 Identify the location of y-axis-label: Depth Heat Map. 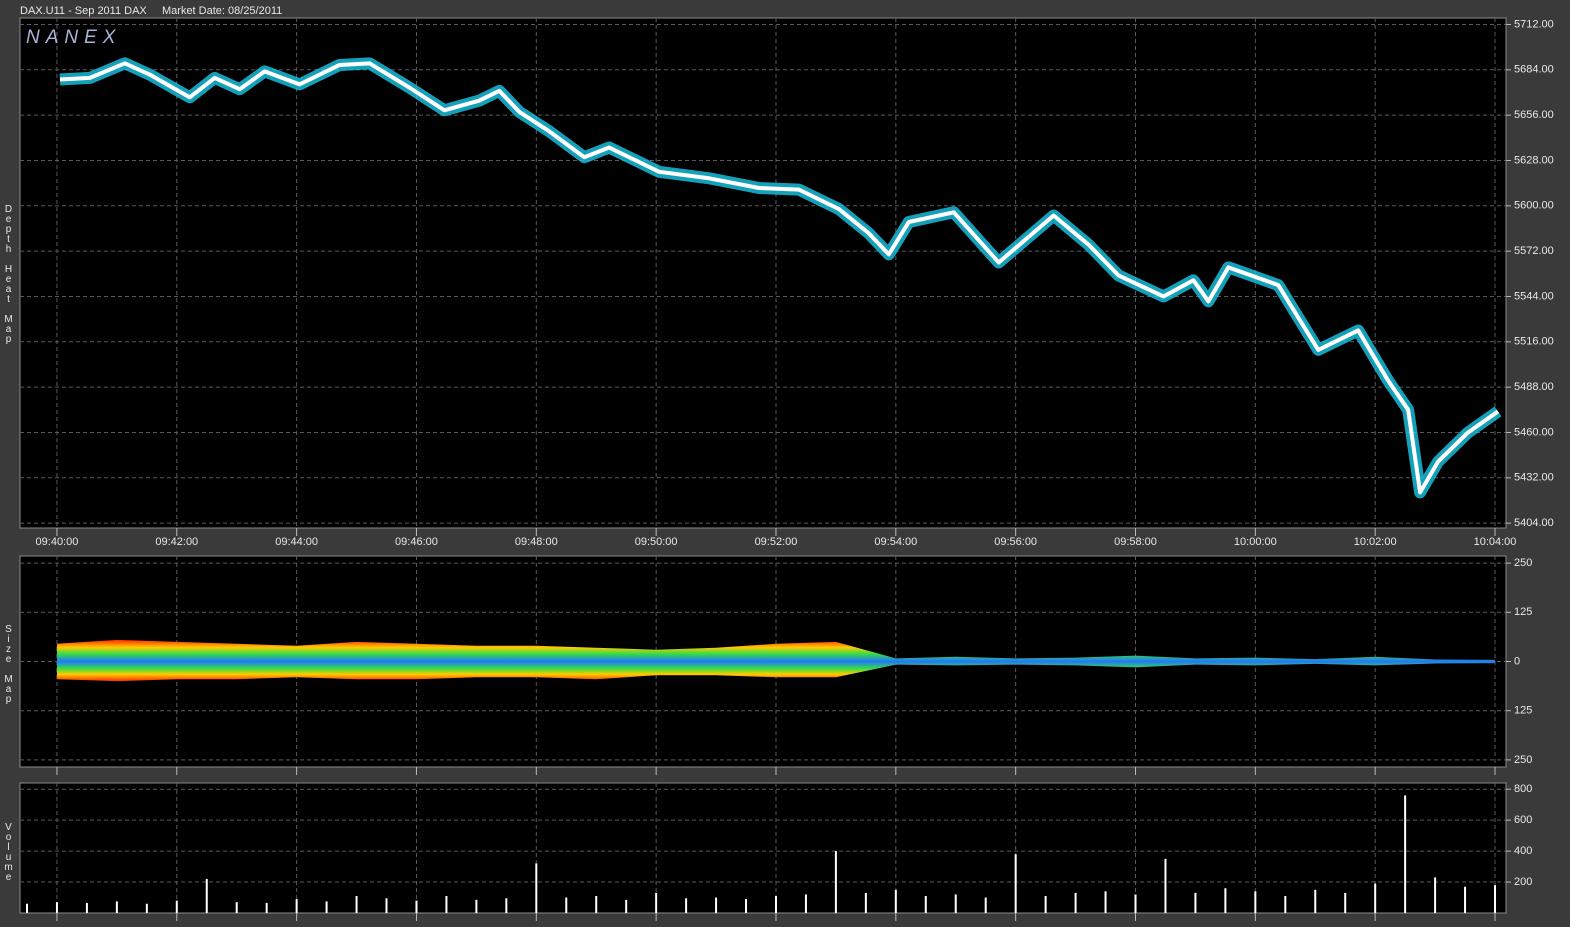
(8, 274).